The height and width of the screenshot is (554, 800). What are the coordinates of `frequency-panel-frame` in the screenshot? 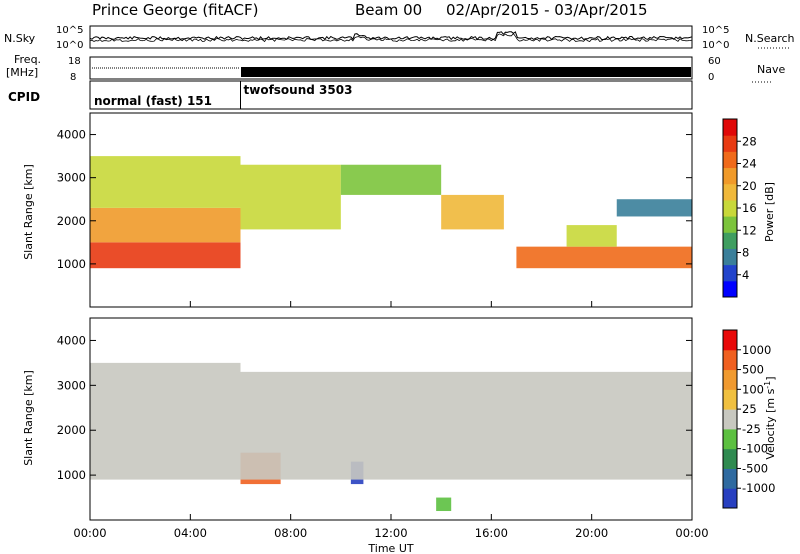 It's located at (391, 68).